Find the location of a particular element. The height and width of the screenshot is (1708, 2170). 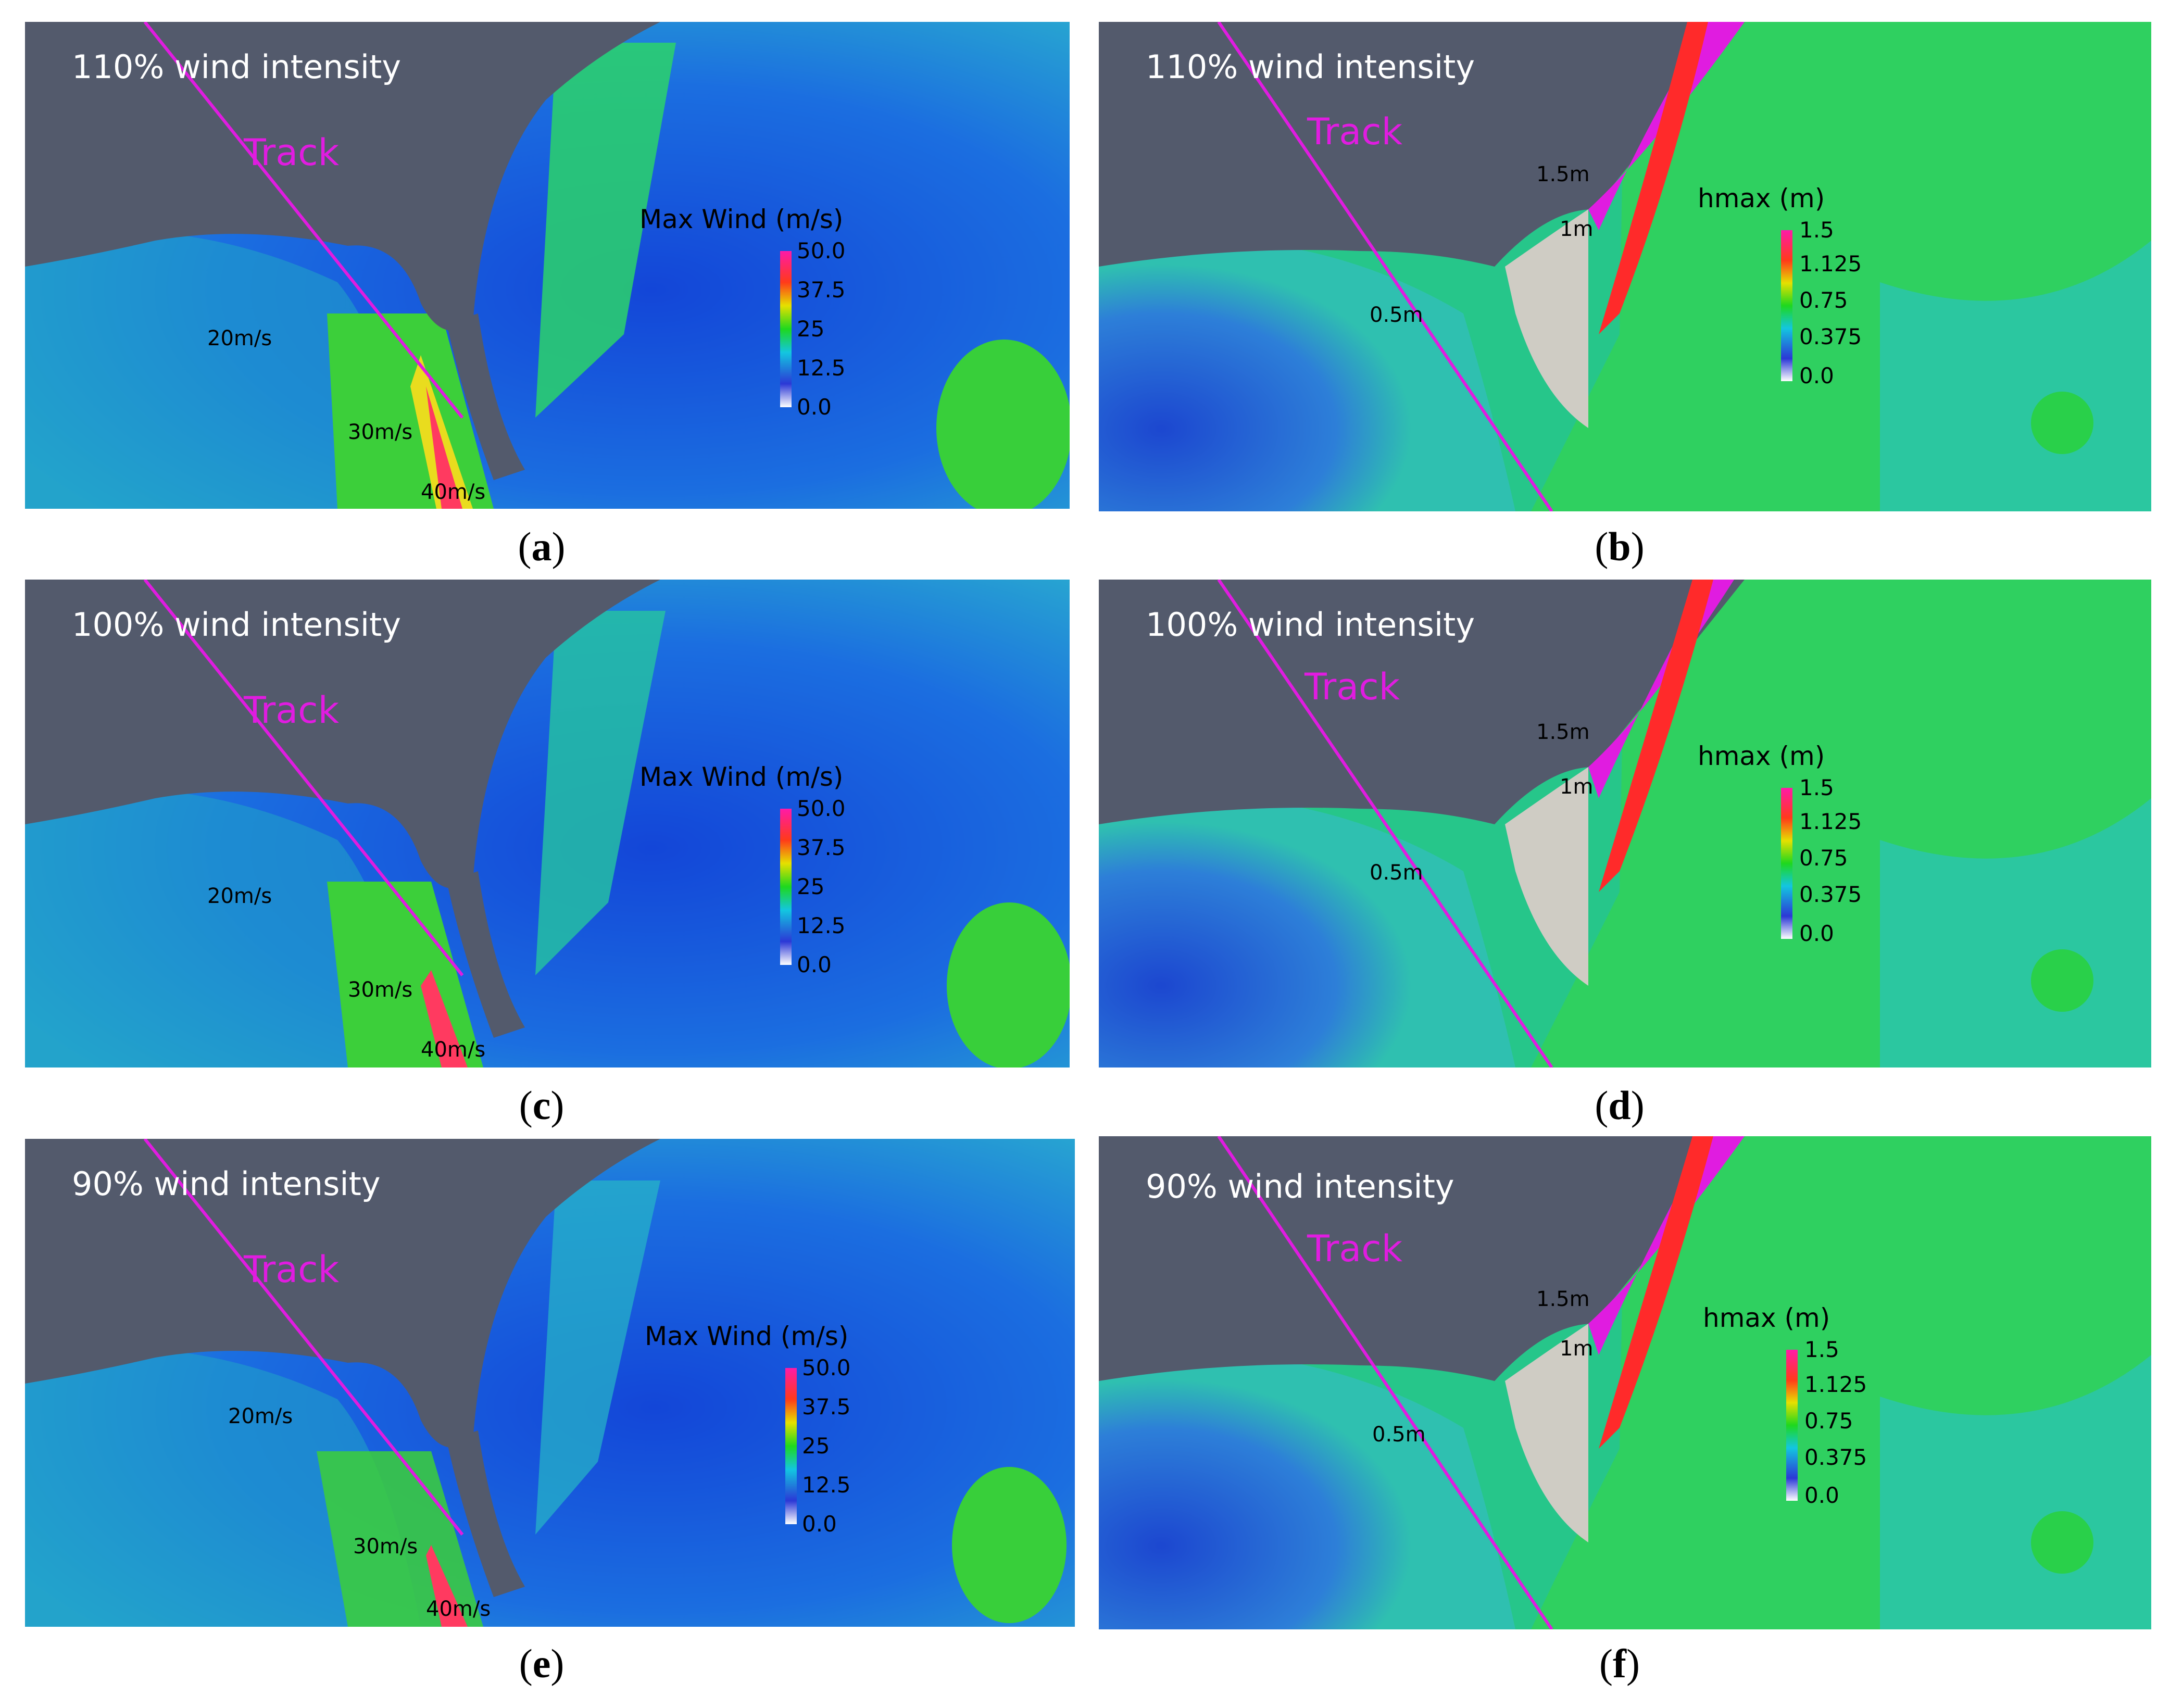

panel-caption: (e) is located at coordinates (542, 1663).